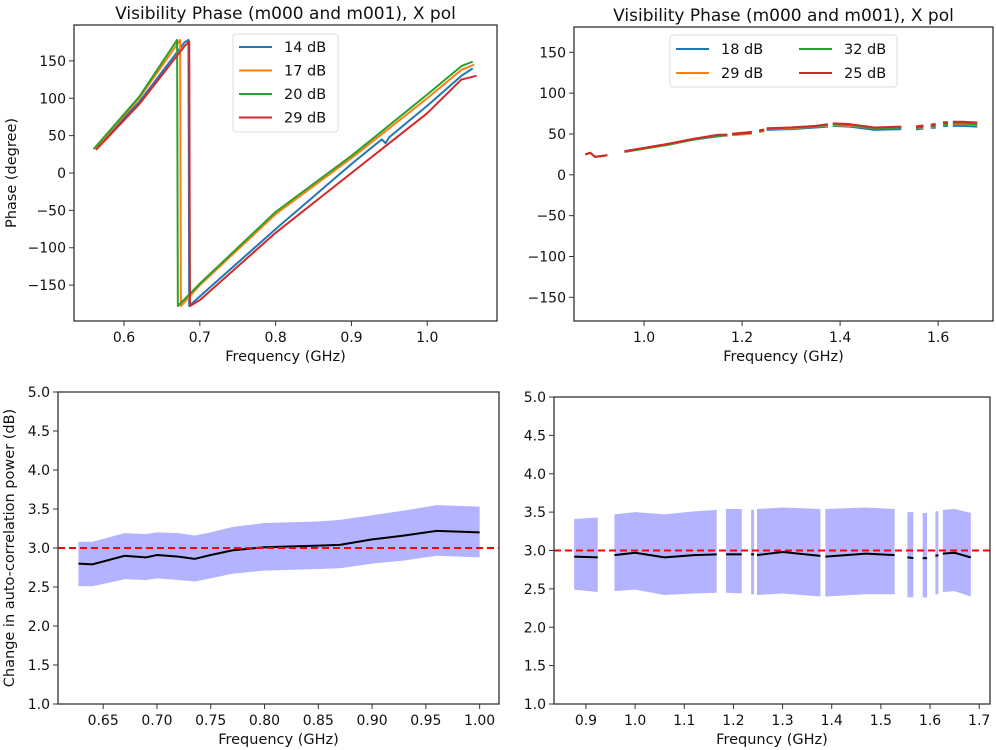 The height and width of the screenshot is (750, 996). Describe the element at coordinates (782, 721) in the screenshot. I see `x-tick-label: 1.3` at that location.